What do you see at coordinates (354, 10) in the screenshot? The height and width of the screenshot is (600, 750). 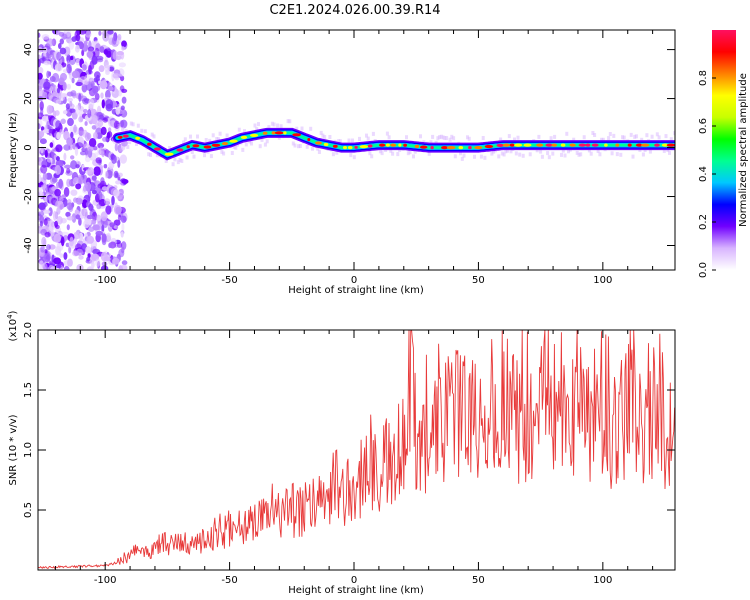 I see `chart-title: C2E1.2024.026.00.39.R14` at bounding box center [354, 10].